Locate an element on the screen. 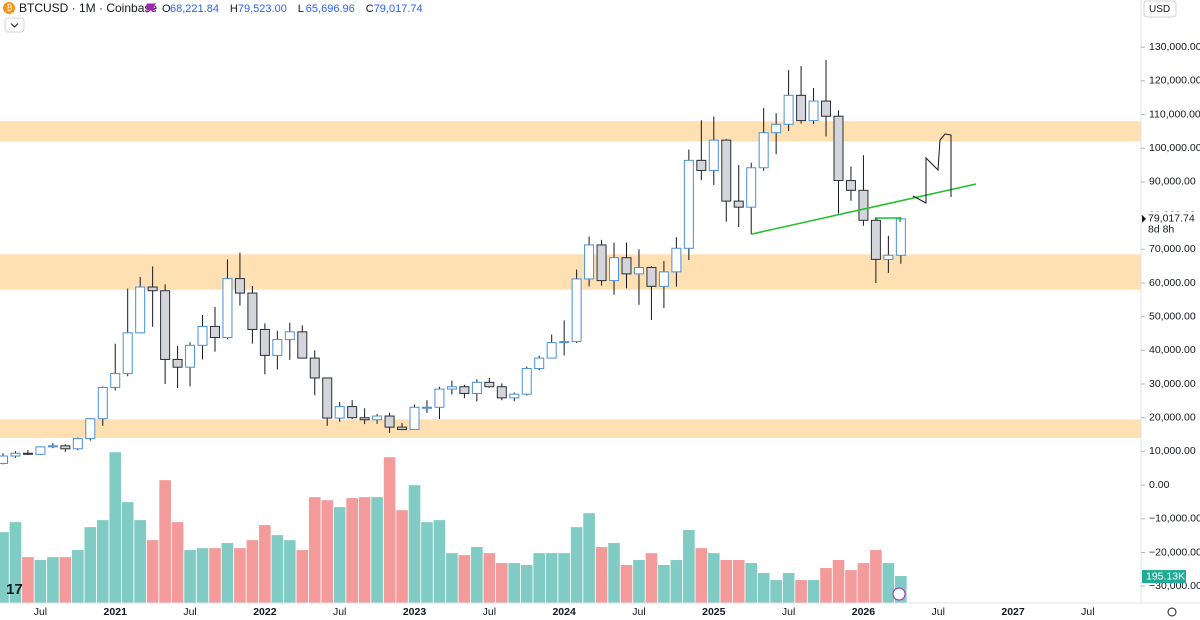  logo: 17 is located at coordinates (14, 589).